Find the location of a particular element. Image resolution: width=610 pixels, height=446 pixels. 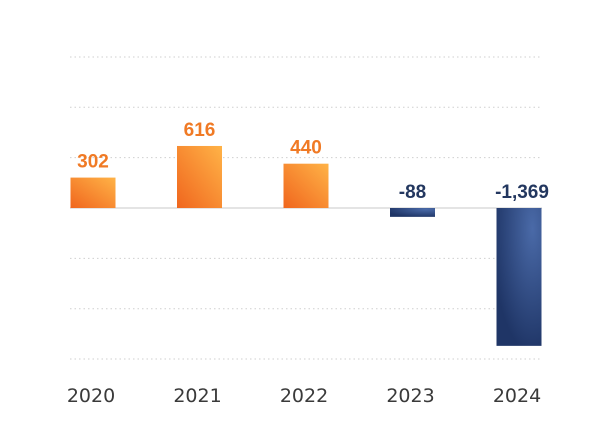

x-tick-2020: 2020 is located at coordinates (91, 396).